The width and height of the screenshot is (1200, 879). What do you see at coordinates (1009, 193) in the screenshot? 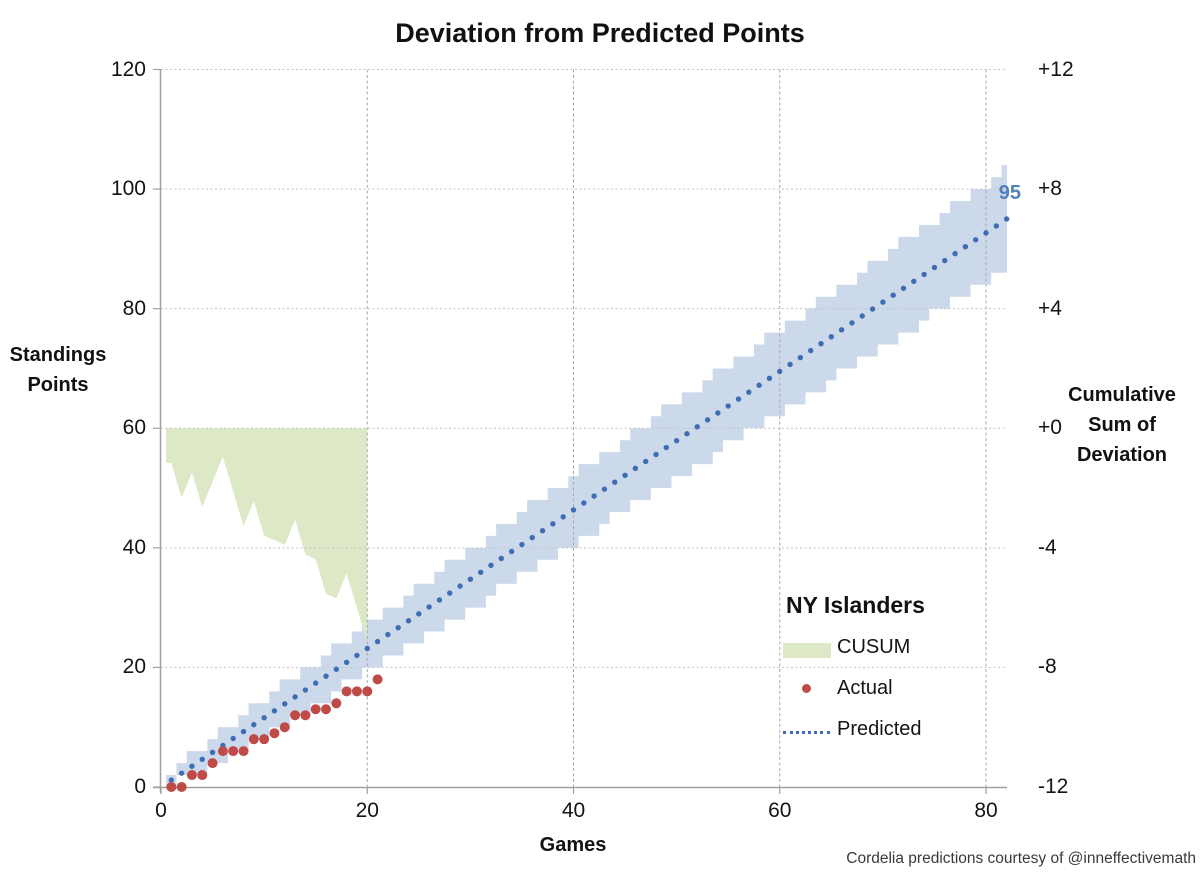
I see `predicted-final-value-label: 95` at bounding box center [1009, 193].